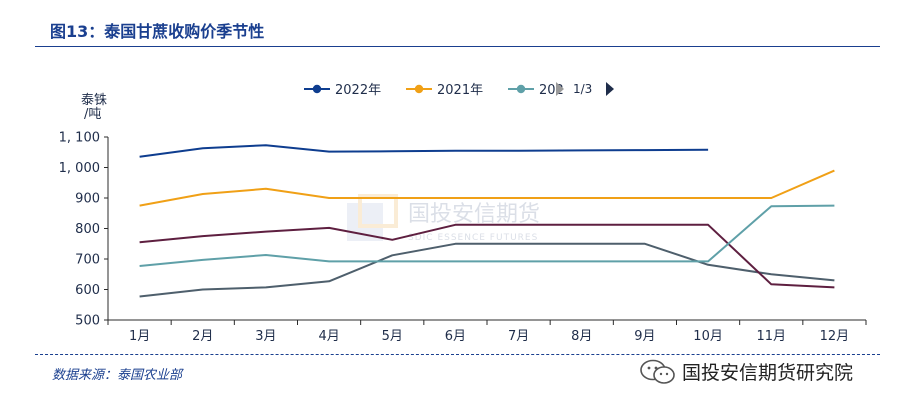  Describe the element at coordinates (87, 290) in the screenshot. I see `y-tick-label: 600` at that location.